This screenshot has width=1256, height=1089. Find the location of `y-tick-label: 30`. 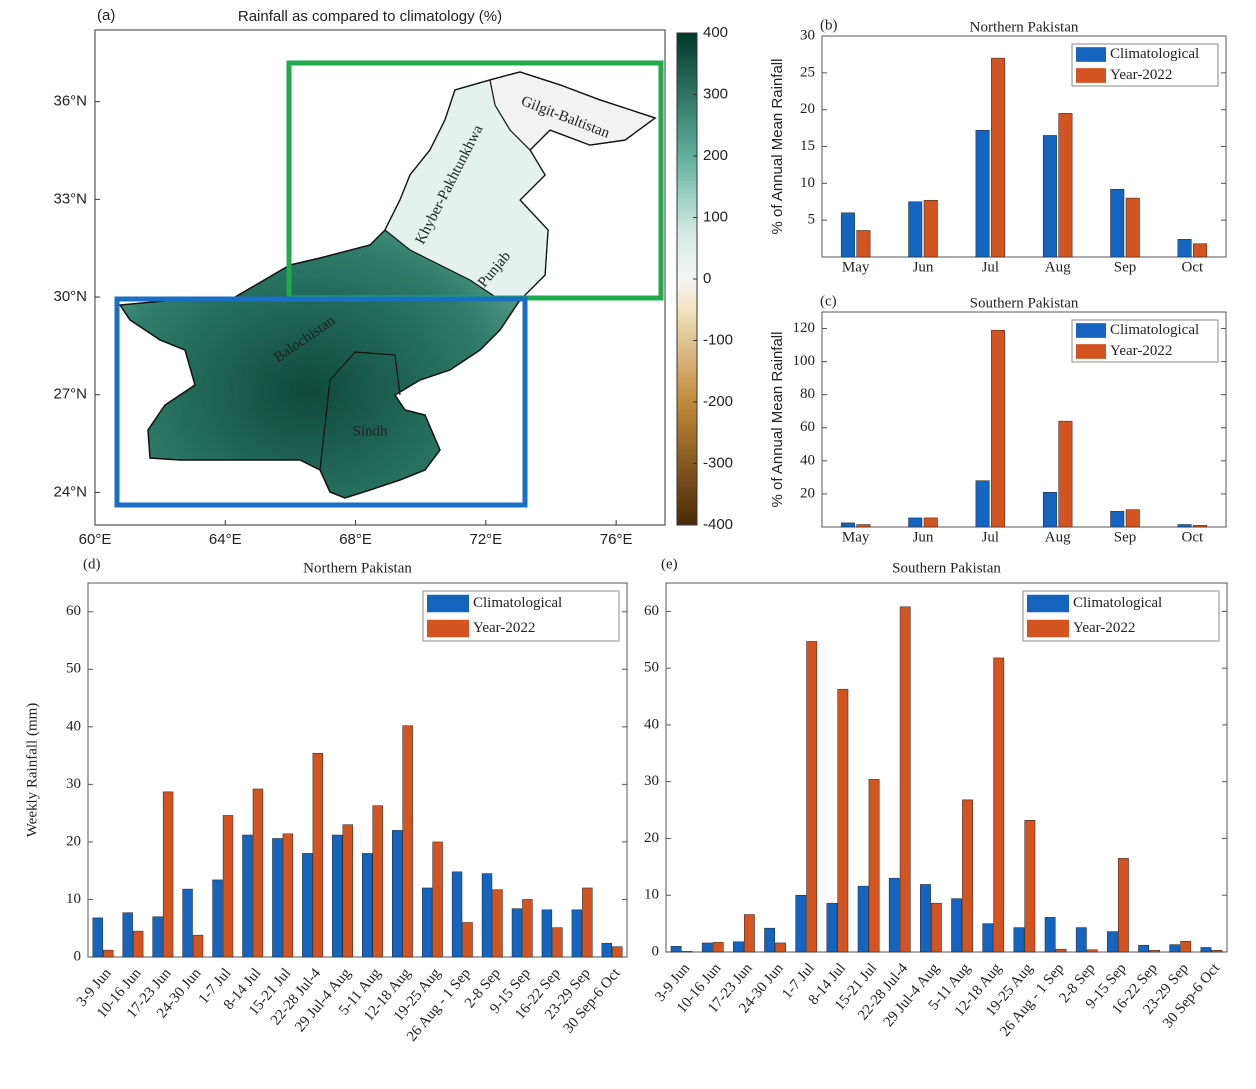

y-tick-label: 30 is located at coordinates (651, 781).